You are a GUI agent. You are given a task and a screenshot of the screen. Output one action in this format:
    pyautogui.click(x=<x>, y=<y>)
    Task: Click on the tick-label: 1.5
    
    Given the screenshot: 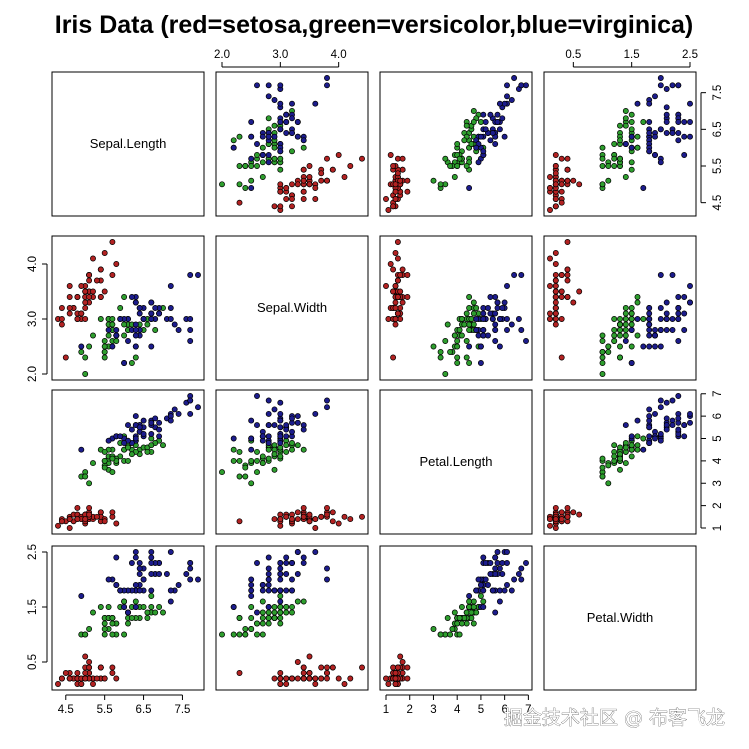 What is the action you would take?
    pyautogui.click(x=632, y=55)
    